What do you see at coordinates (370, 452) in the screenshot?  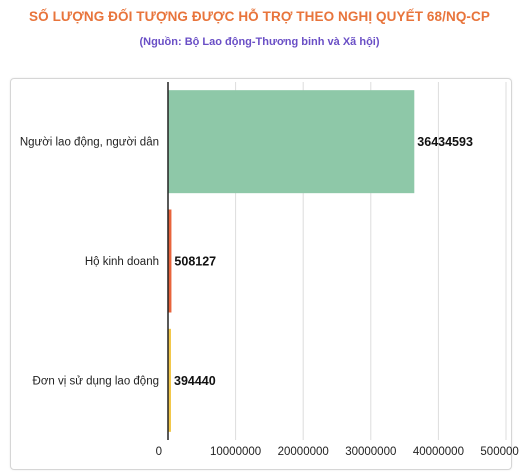 I see `x-tick-label: 30000000` at bounding box center [370, 452].